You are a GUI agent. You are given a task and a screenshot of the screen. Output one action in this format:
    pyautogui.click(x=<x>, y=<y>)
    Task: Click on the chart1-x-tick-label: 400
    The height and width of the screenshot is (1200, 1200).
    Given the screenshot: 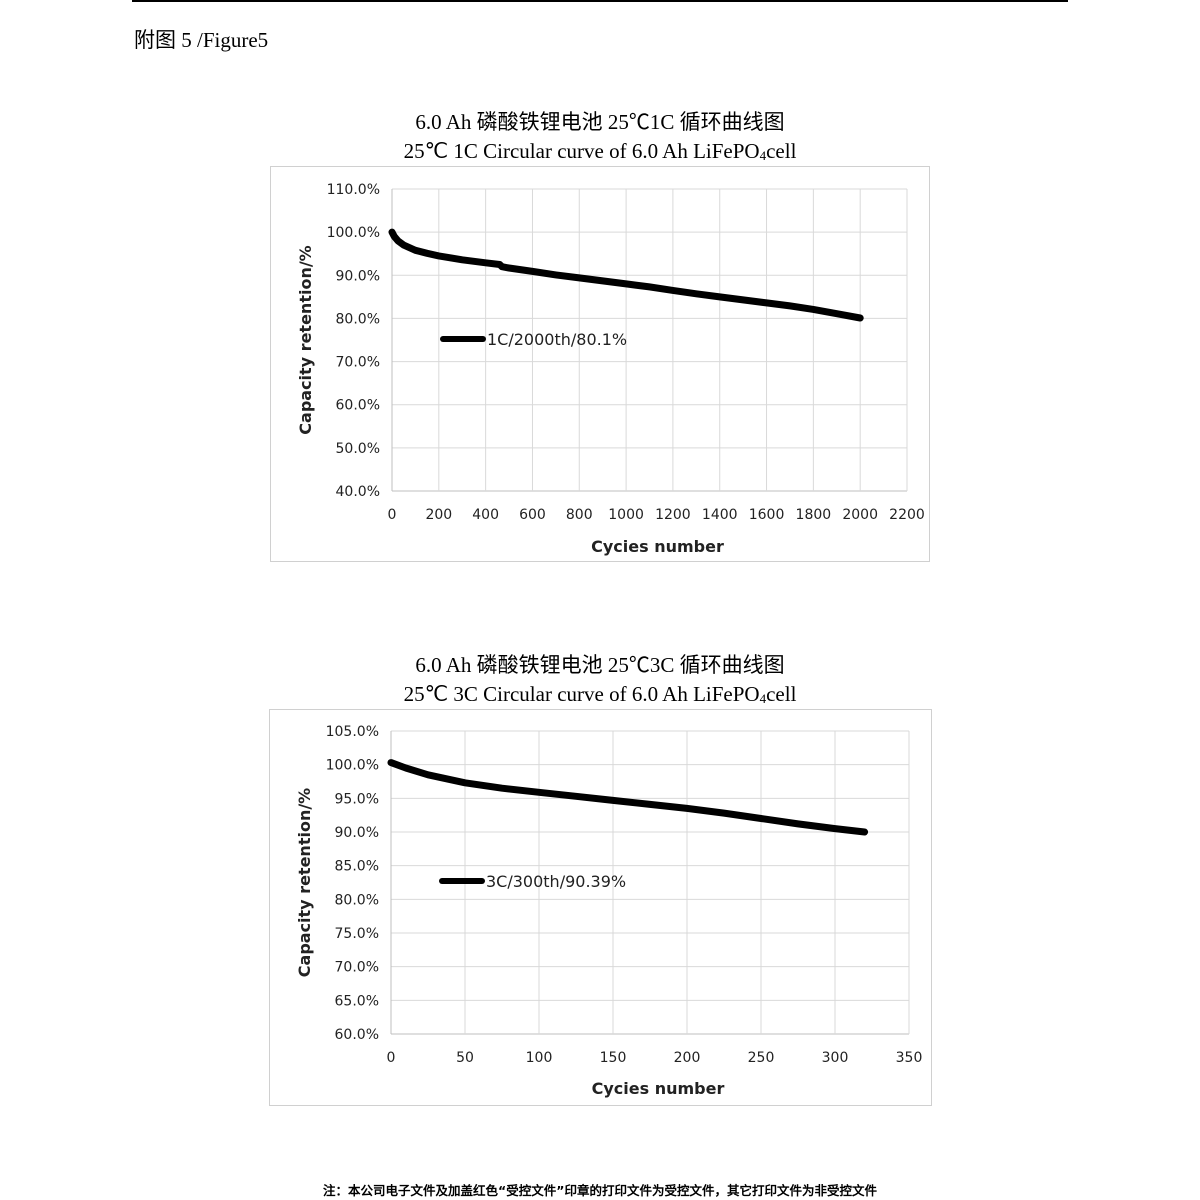 What is the action you would take?
    pyautogui.click(x=485, y=515)
    